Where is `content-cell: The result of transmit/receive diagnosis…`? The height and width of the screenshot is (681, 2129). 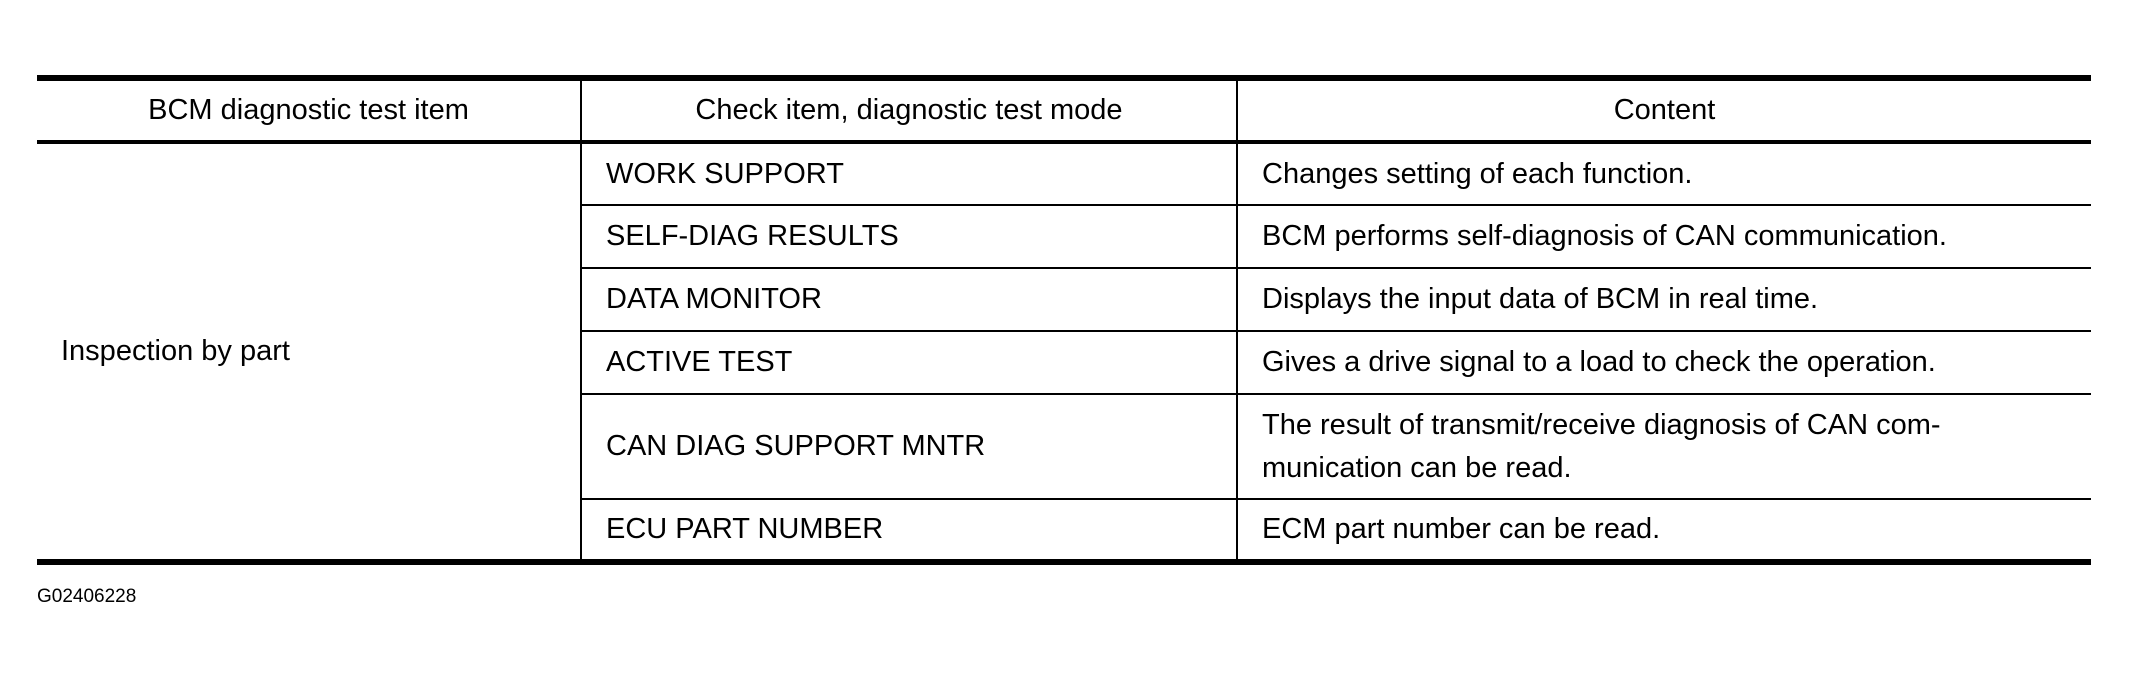
content-cell: The result of transmit/receive diagnosis… is located at coordinates (1663, 446).